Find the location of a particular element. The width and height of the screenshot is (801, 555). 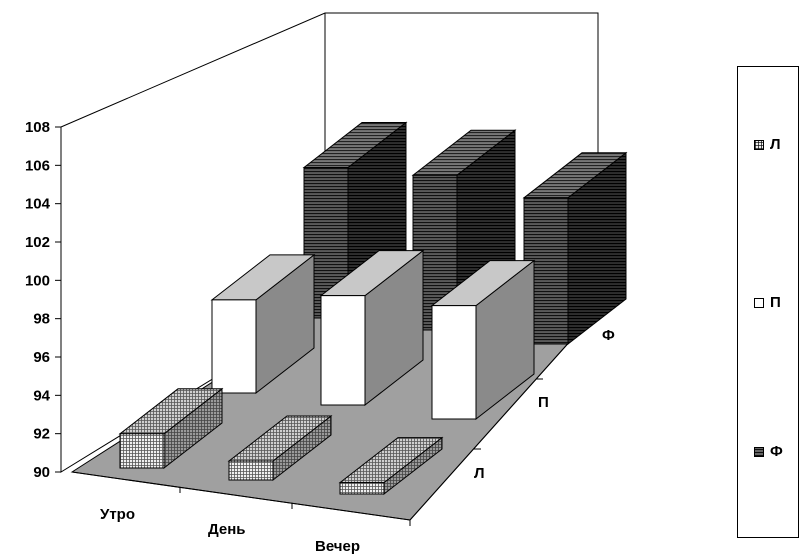

y-tick-label: 102 is located at coordinates (37, 242).